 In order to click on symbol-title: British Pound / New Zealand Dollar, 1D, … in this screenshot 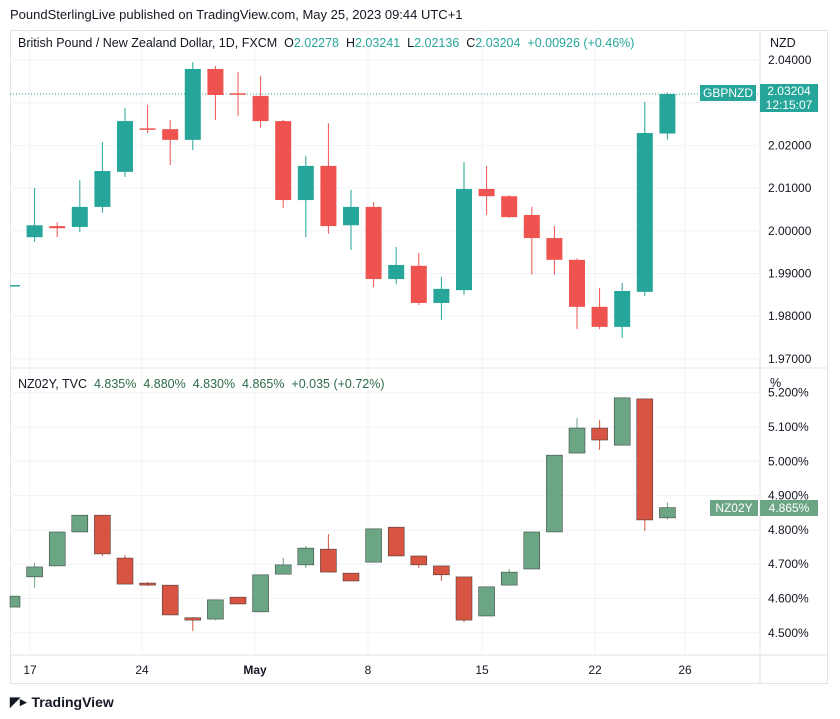, I will do `click(148, 43)`.